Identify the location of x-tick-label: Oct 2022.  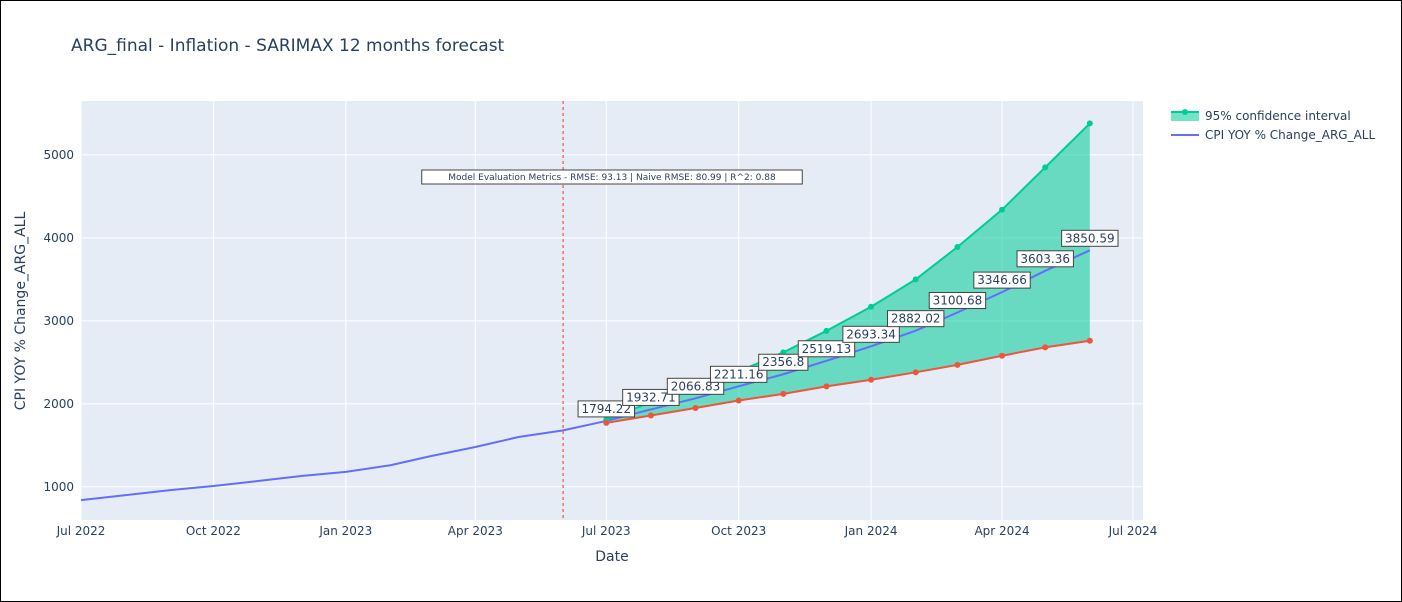
(213, 531).